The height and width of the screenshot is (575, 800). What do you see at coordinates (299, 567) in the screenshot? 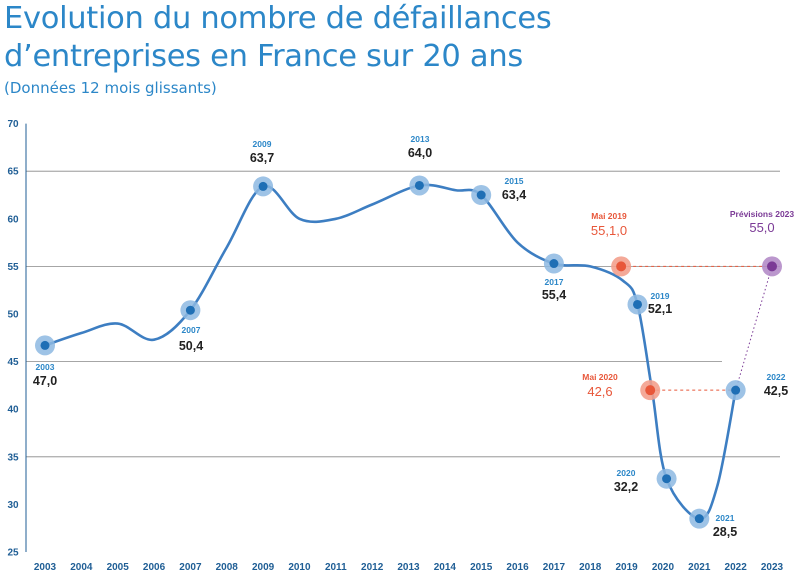
I see `x-tick-label: 2010` at bounding box center [299, 567].